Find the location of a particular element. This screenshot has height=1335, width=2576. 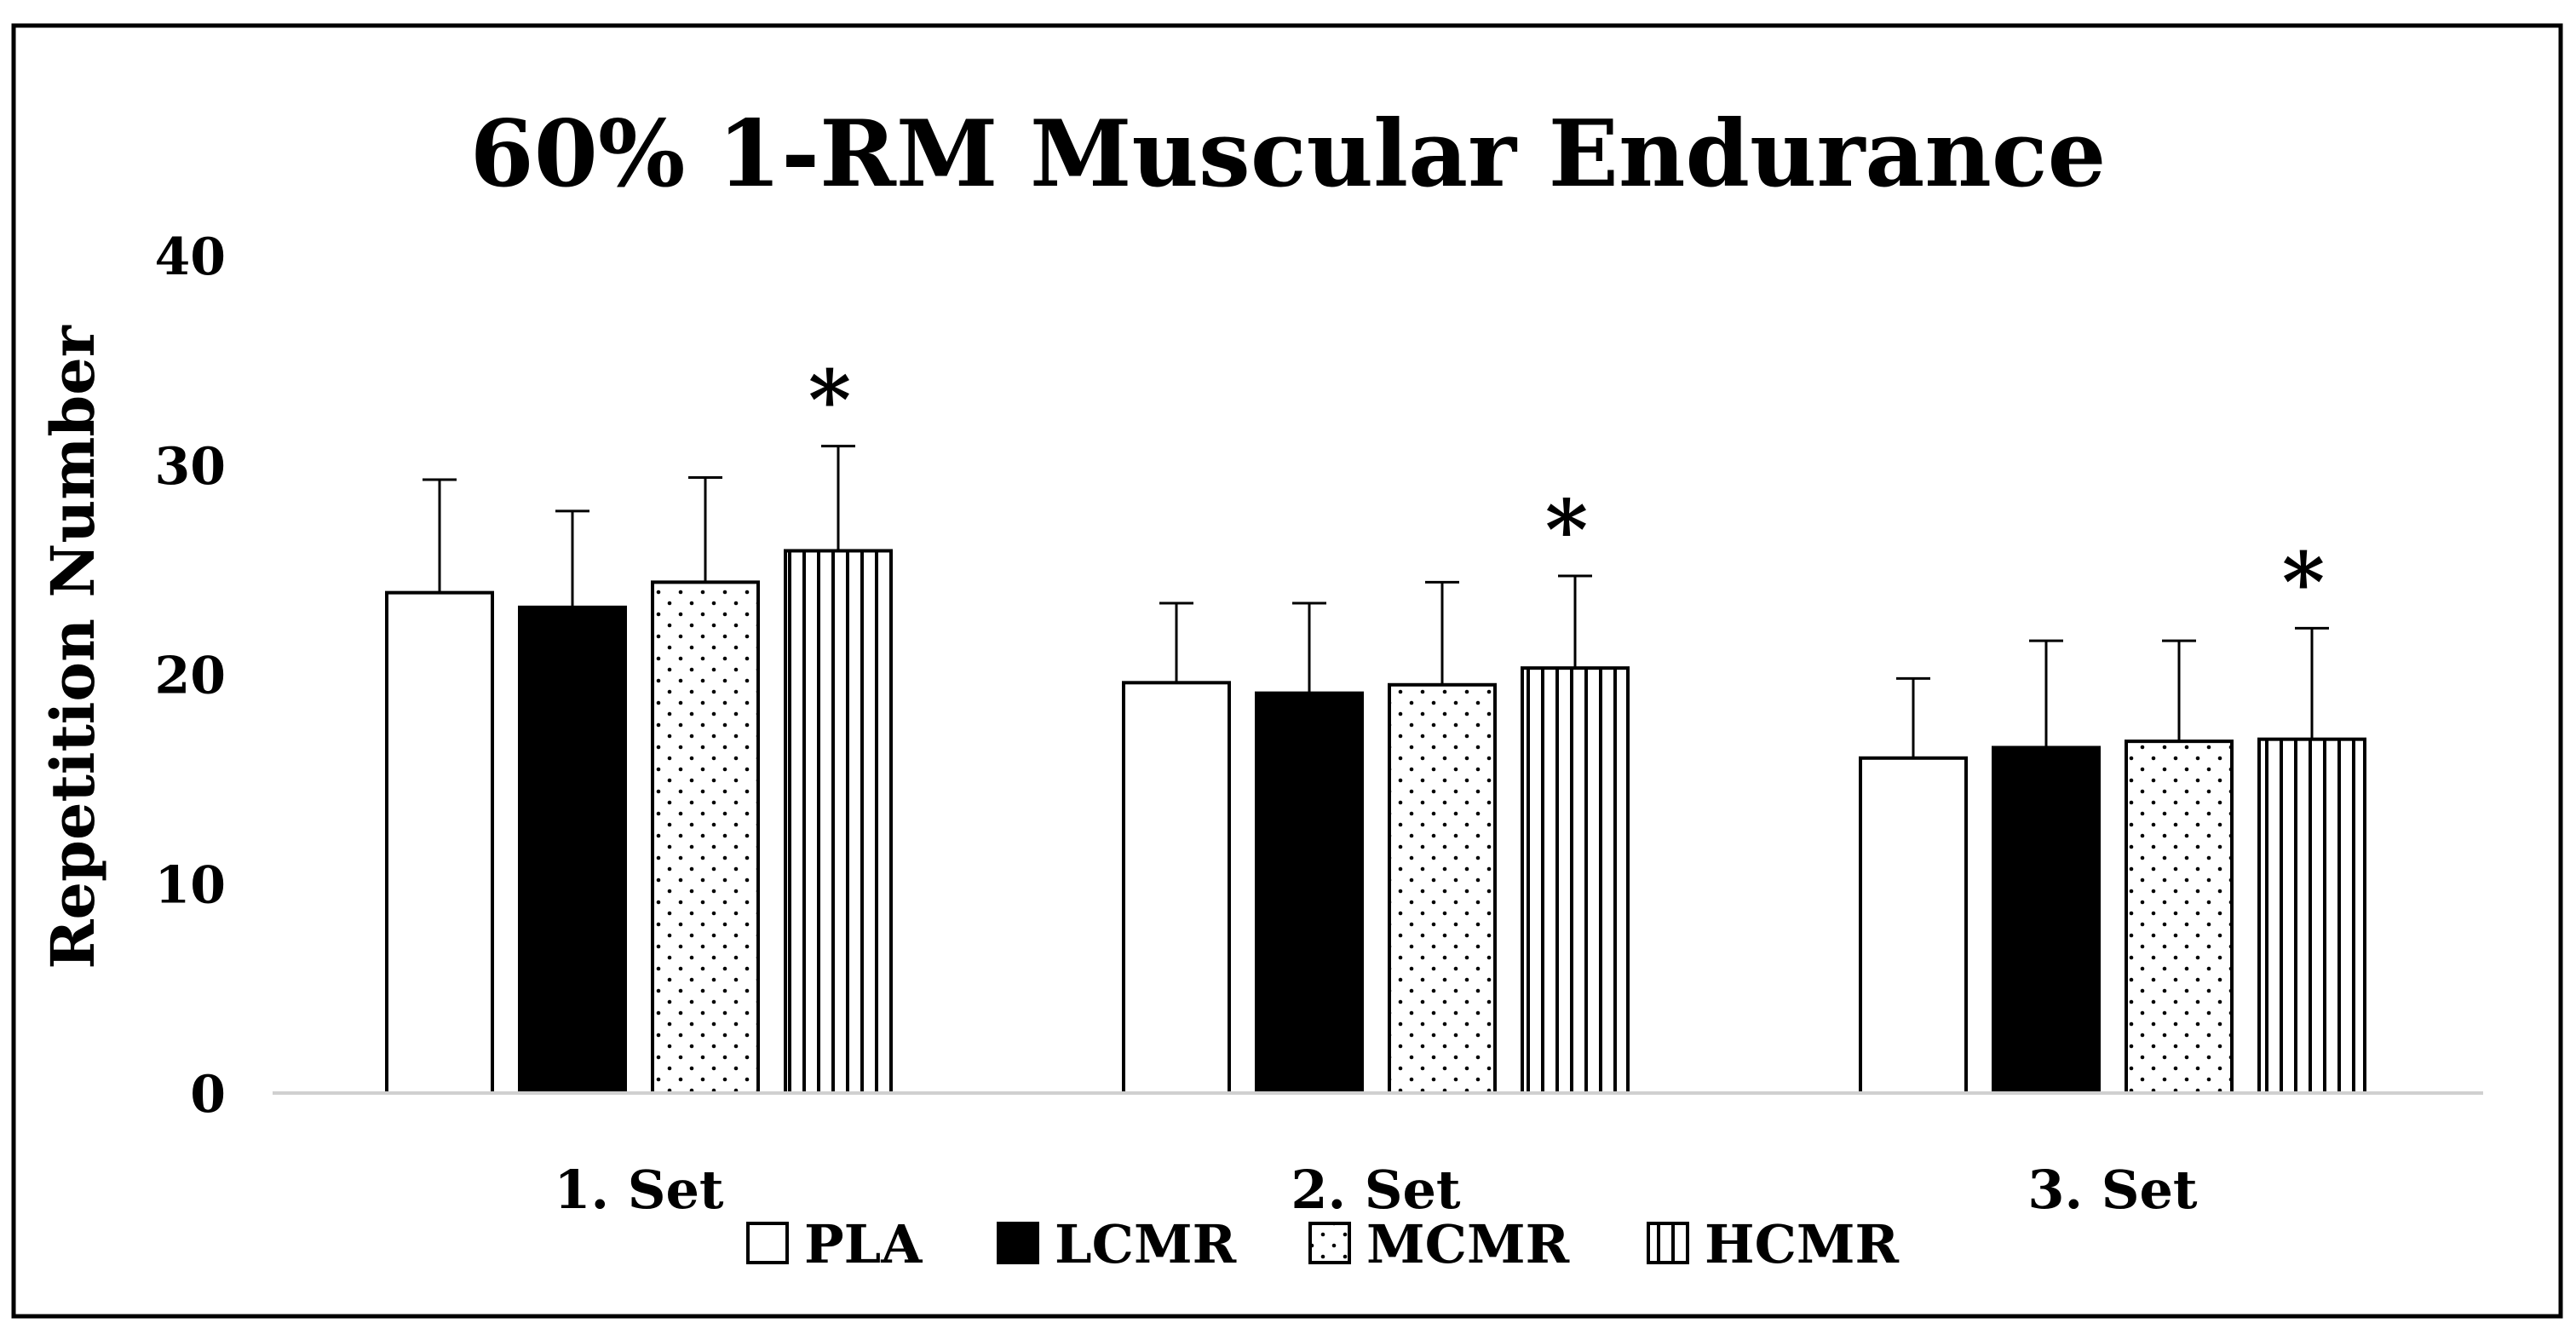

legend-label-hcmr: HCMR is located at coordinates (1803, 1244).